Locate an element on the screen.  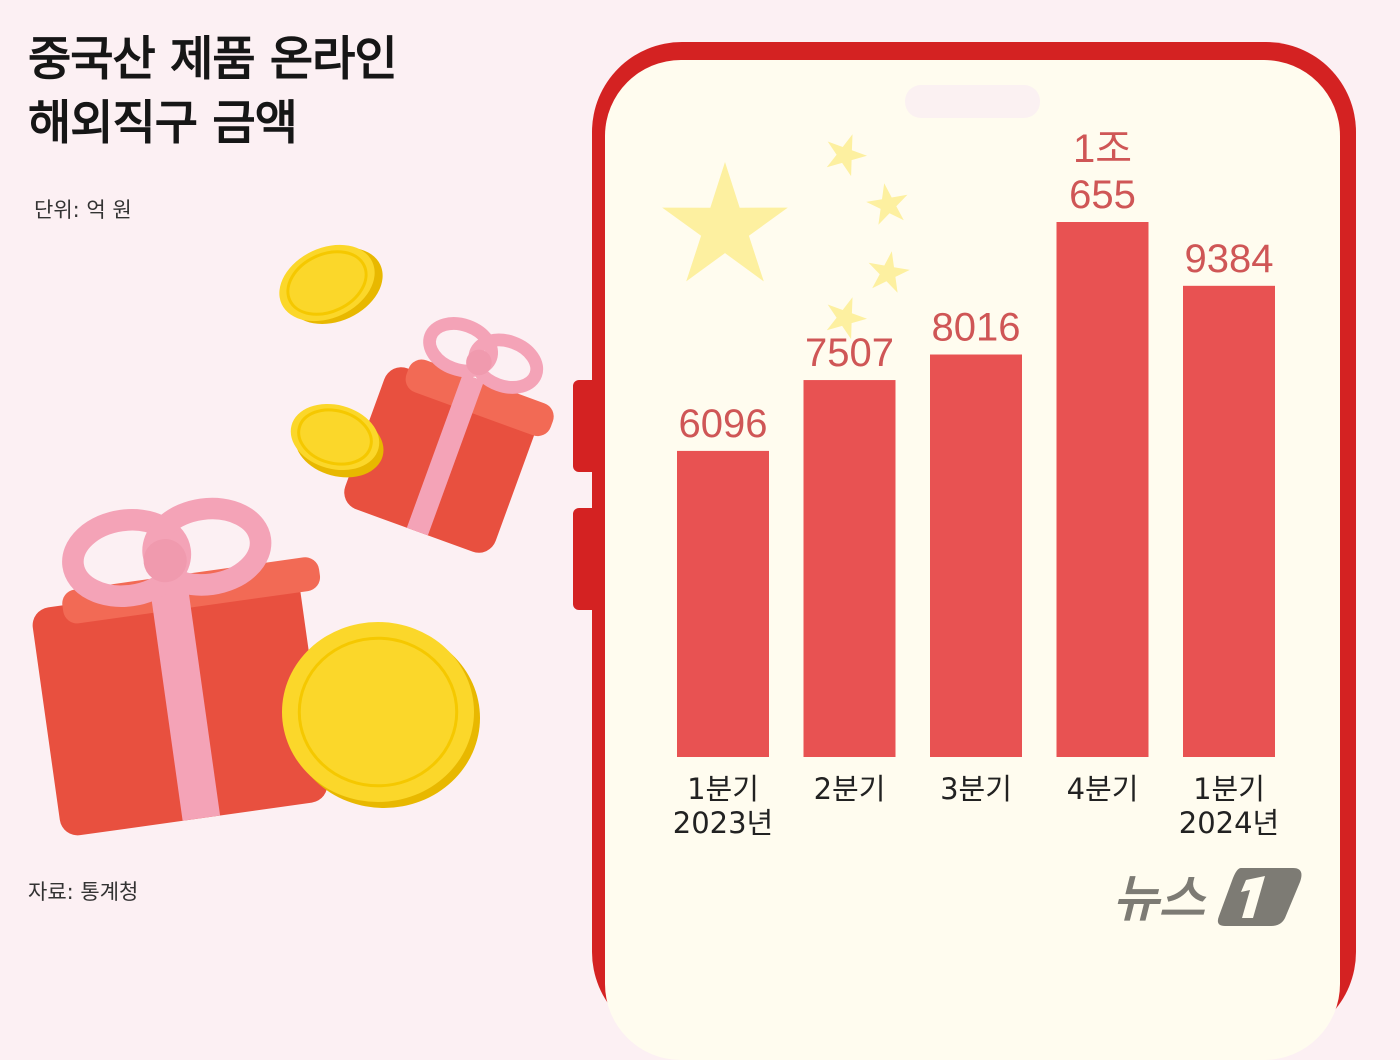
svg-text: 뉴스 is located at coordinates (1160, 899).